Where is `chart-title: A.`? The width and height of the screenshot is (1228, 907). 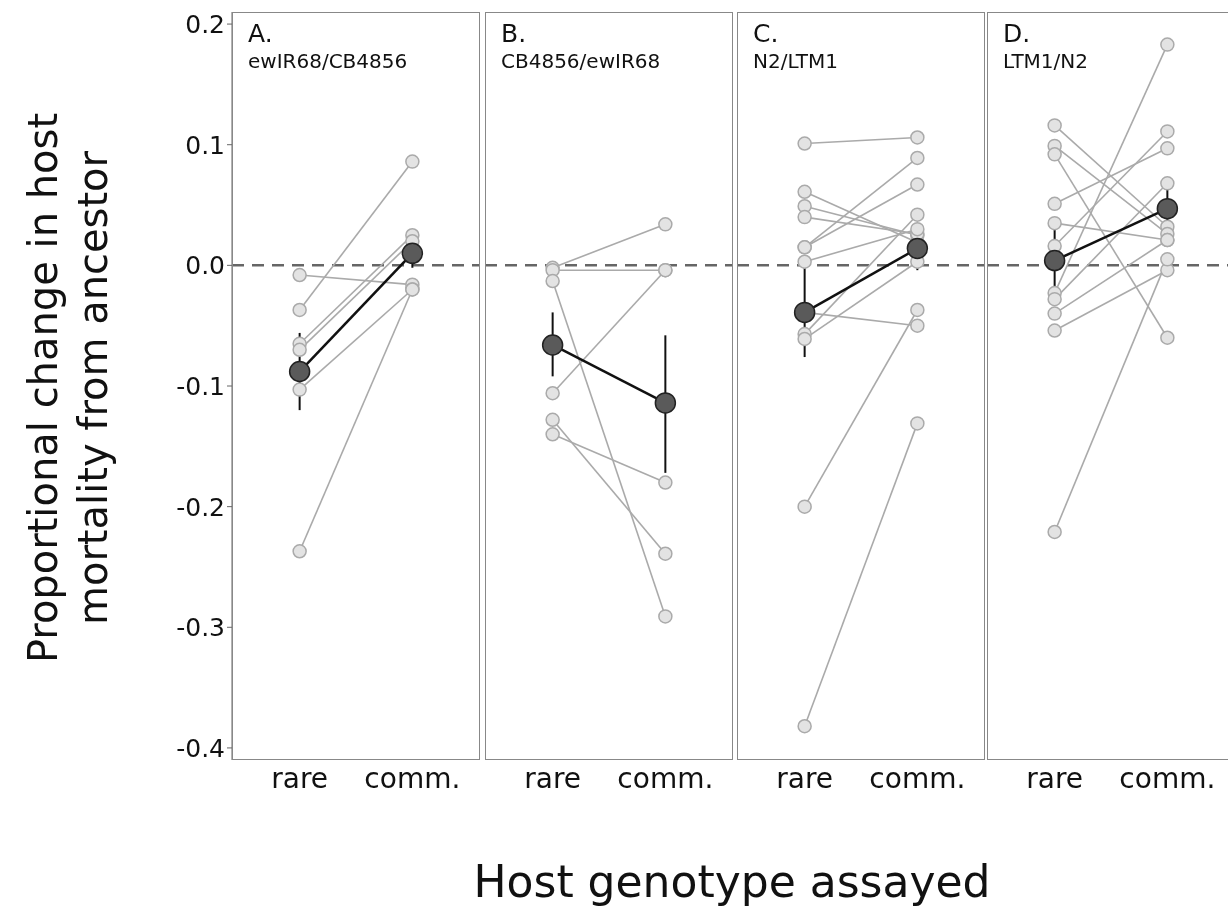
chart-title: A. is located at coordinates (261, 33).